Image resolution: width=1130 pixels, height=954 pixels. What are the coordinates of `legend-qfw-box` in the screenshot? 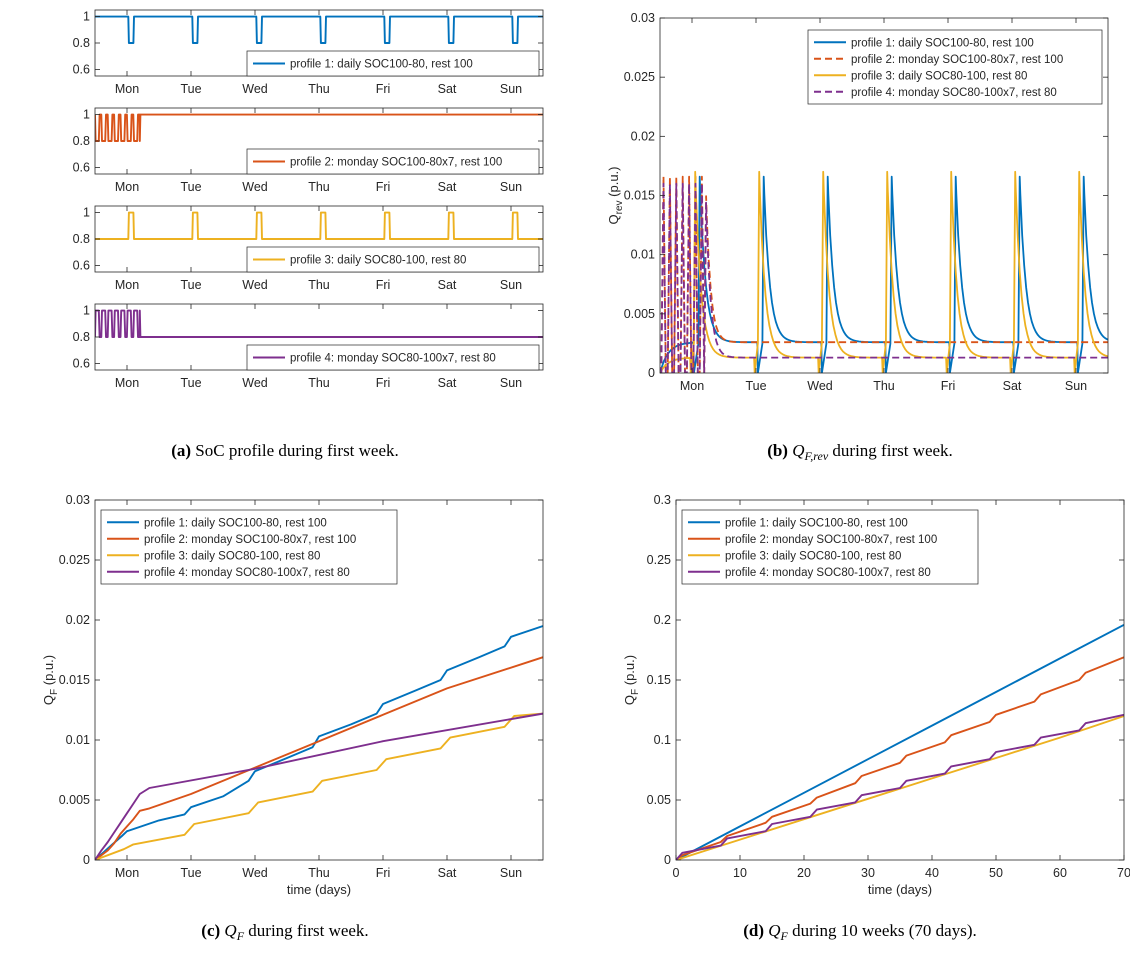 It's located at (249, 547).